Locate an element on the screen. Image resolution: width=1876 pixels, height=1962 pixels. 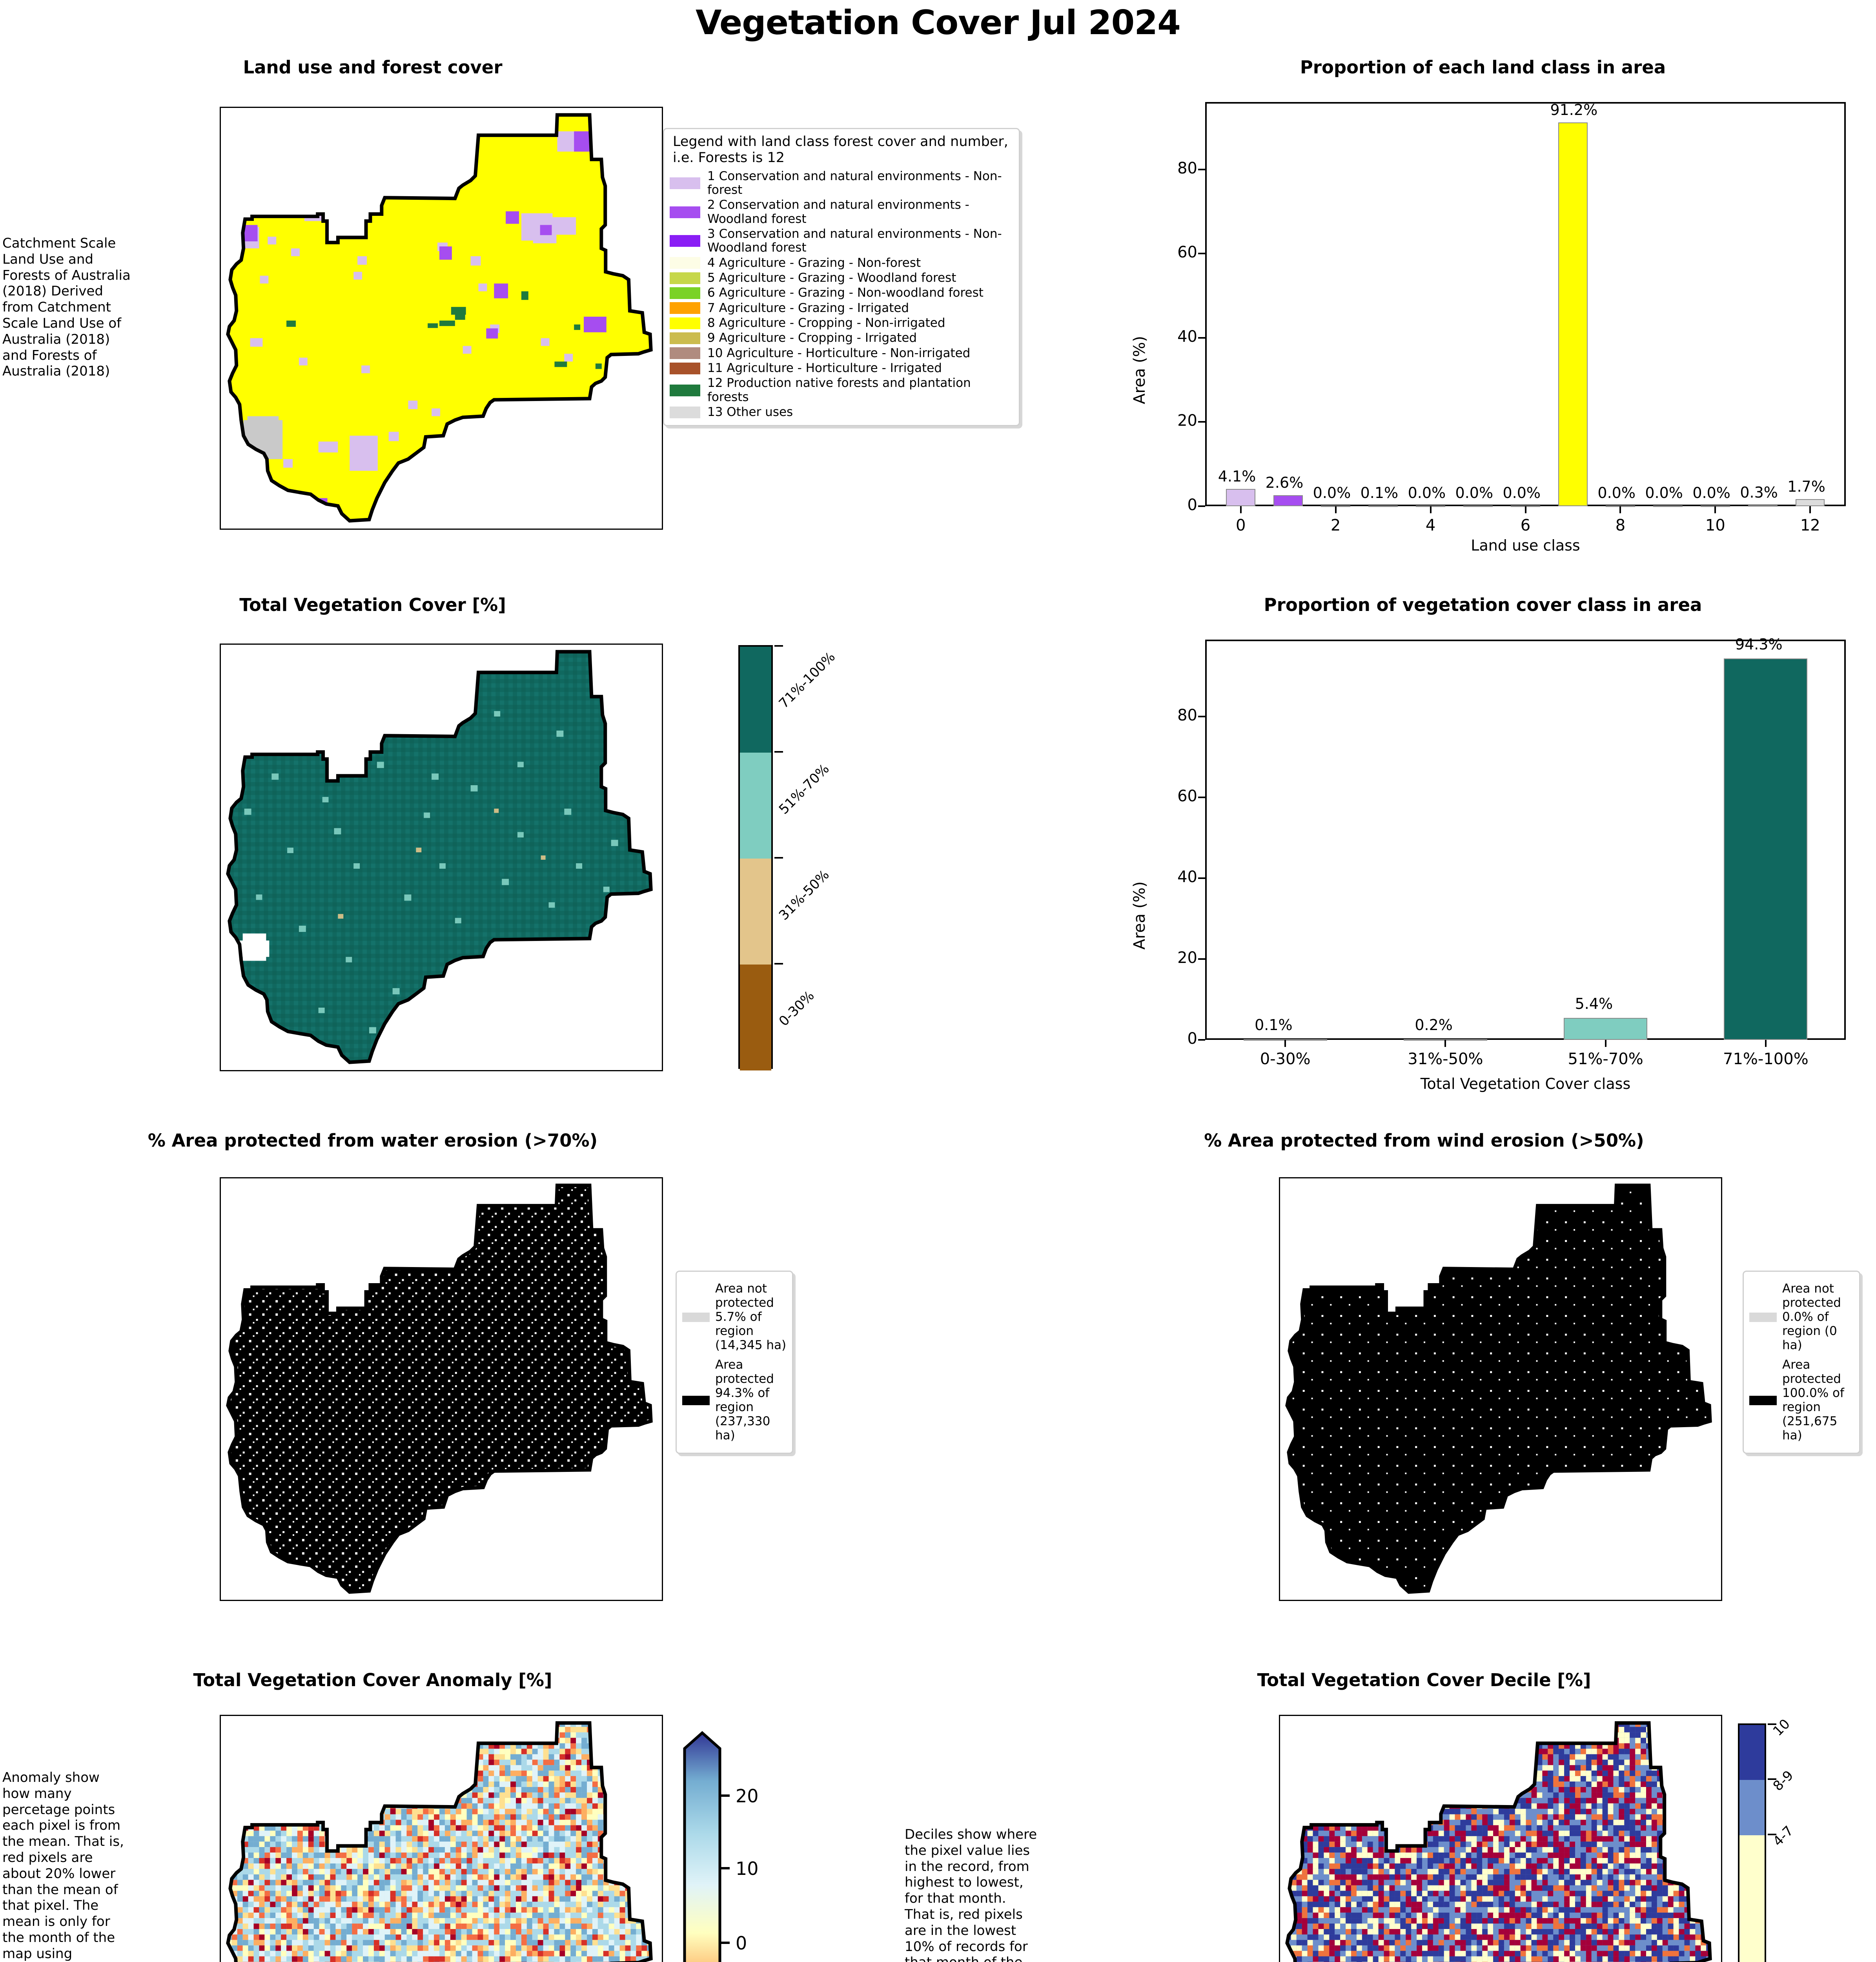
colorbar-tick-label: 8-9 is located at coordinates (1783, 1781).